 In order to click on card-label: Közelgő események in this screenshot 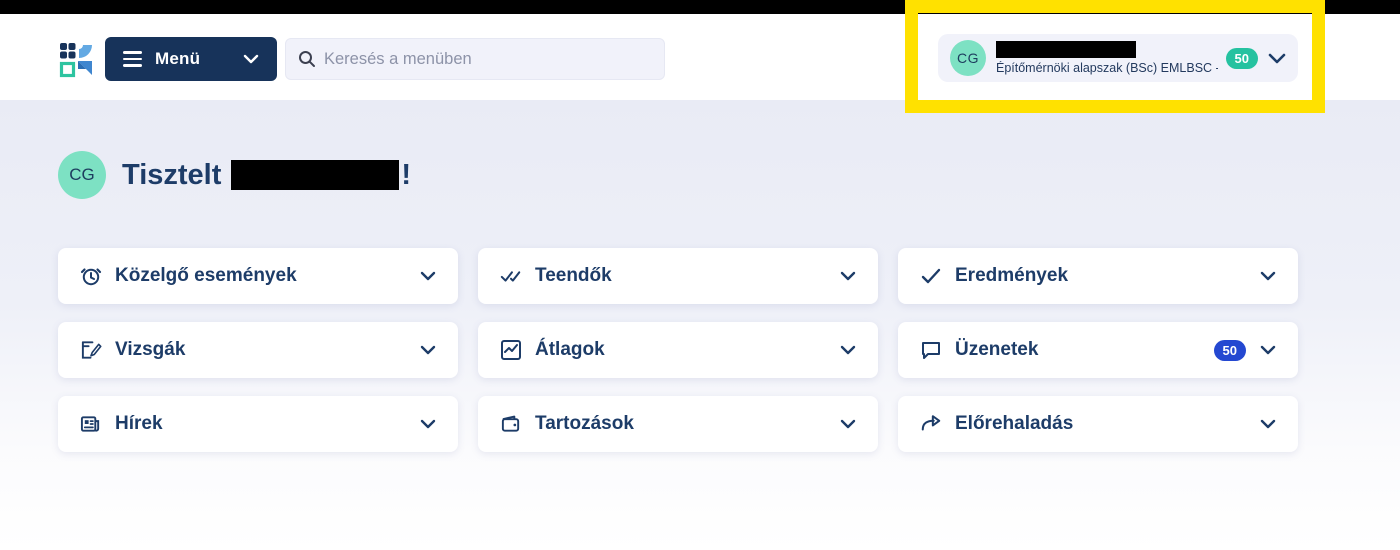, I will do `click(206, 275)`.